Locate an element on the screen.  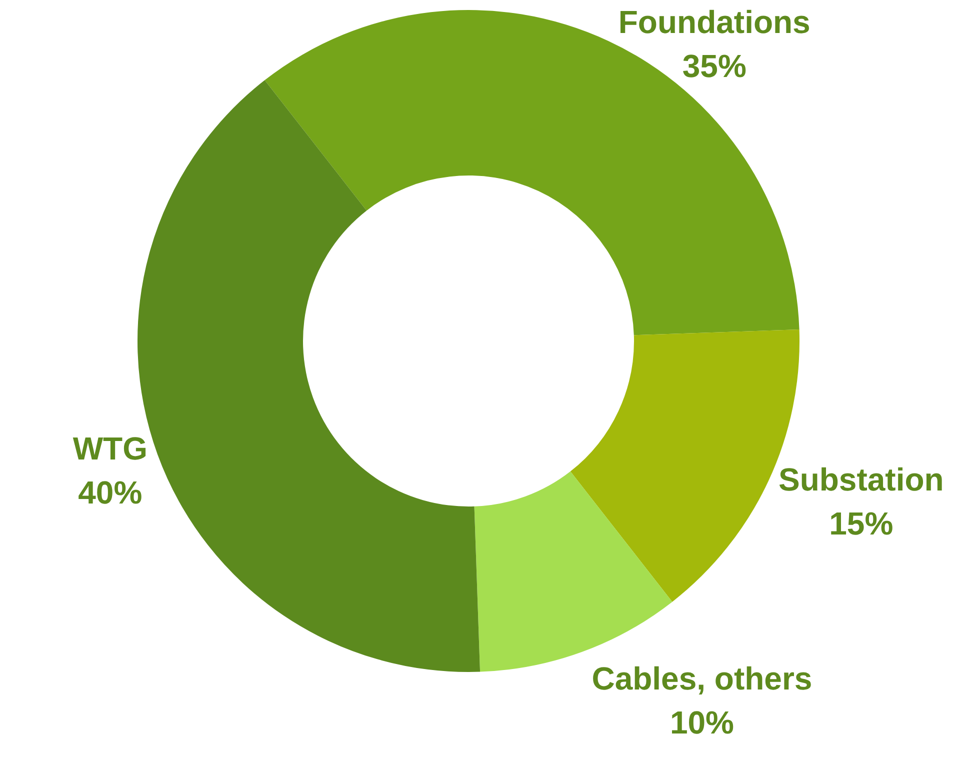
slice-label: Substation is located at coordinates (861, 480).